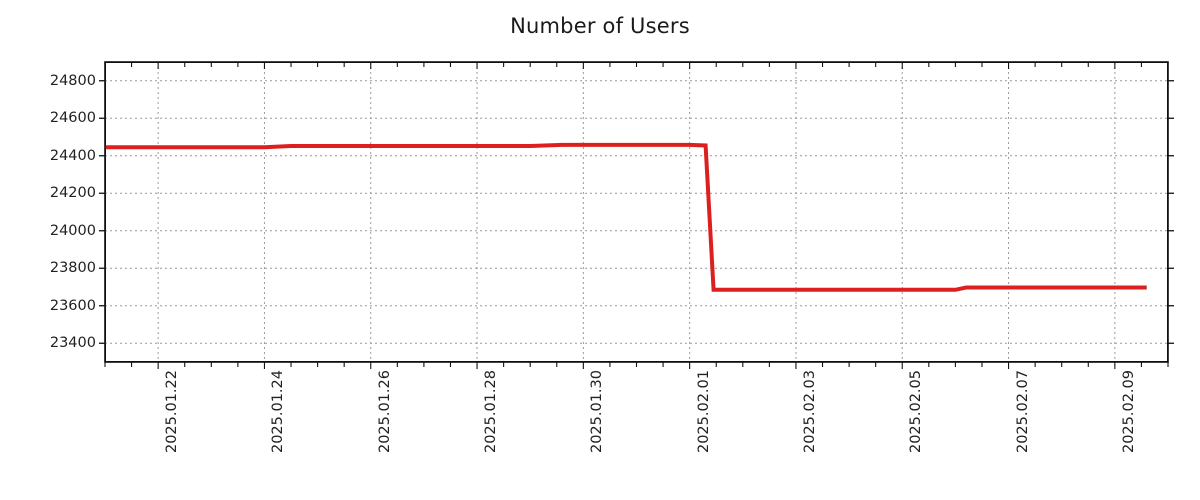  I want to click on x-axis-tick-label: 2025.02.07, so click(1022, 412).